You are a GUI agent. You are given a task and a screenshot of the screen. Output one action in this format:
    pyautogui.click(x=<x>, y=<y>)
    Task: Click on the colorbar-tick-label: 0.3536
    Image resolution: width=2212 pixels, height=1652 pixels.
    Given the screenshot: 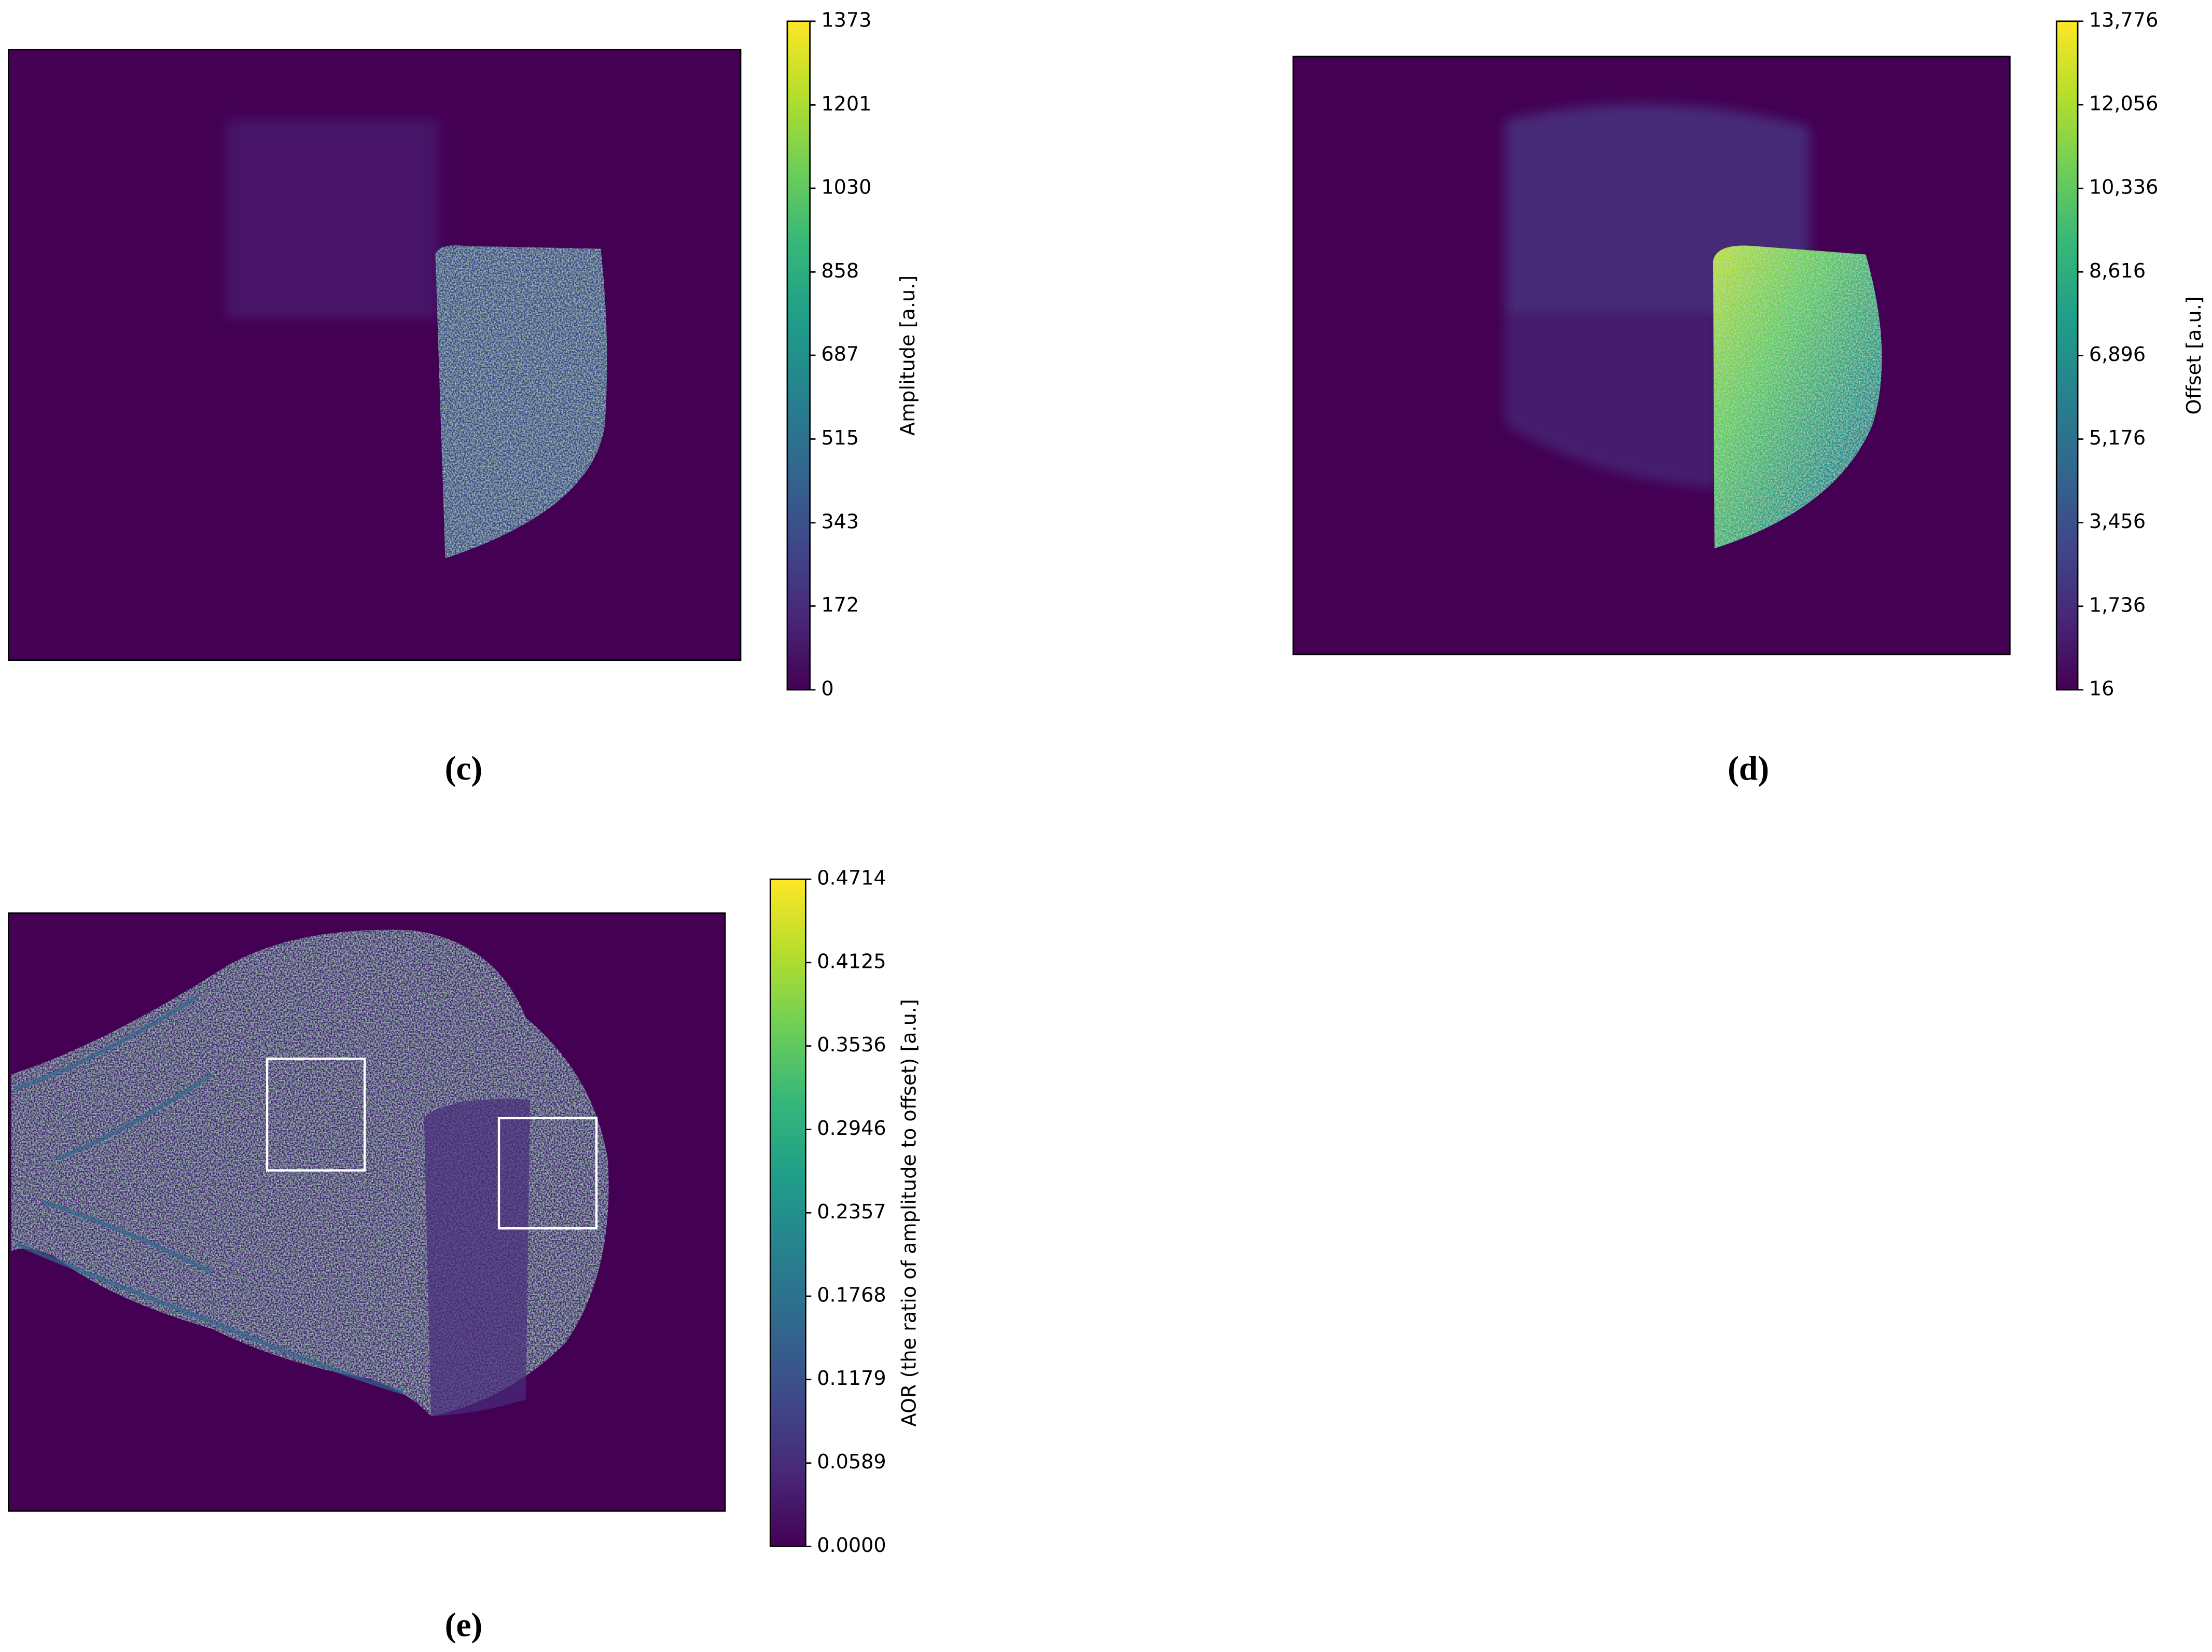 What is the action you would take?
    pyautogui.click(x=851, y=1044)
    